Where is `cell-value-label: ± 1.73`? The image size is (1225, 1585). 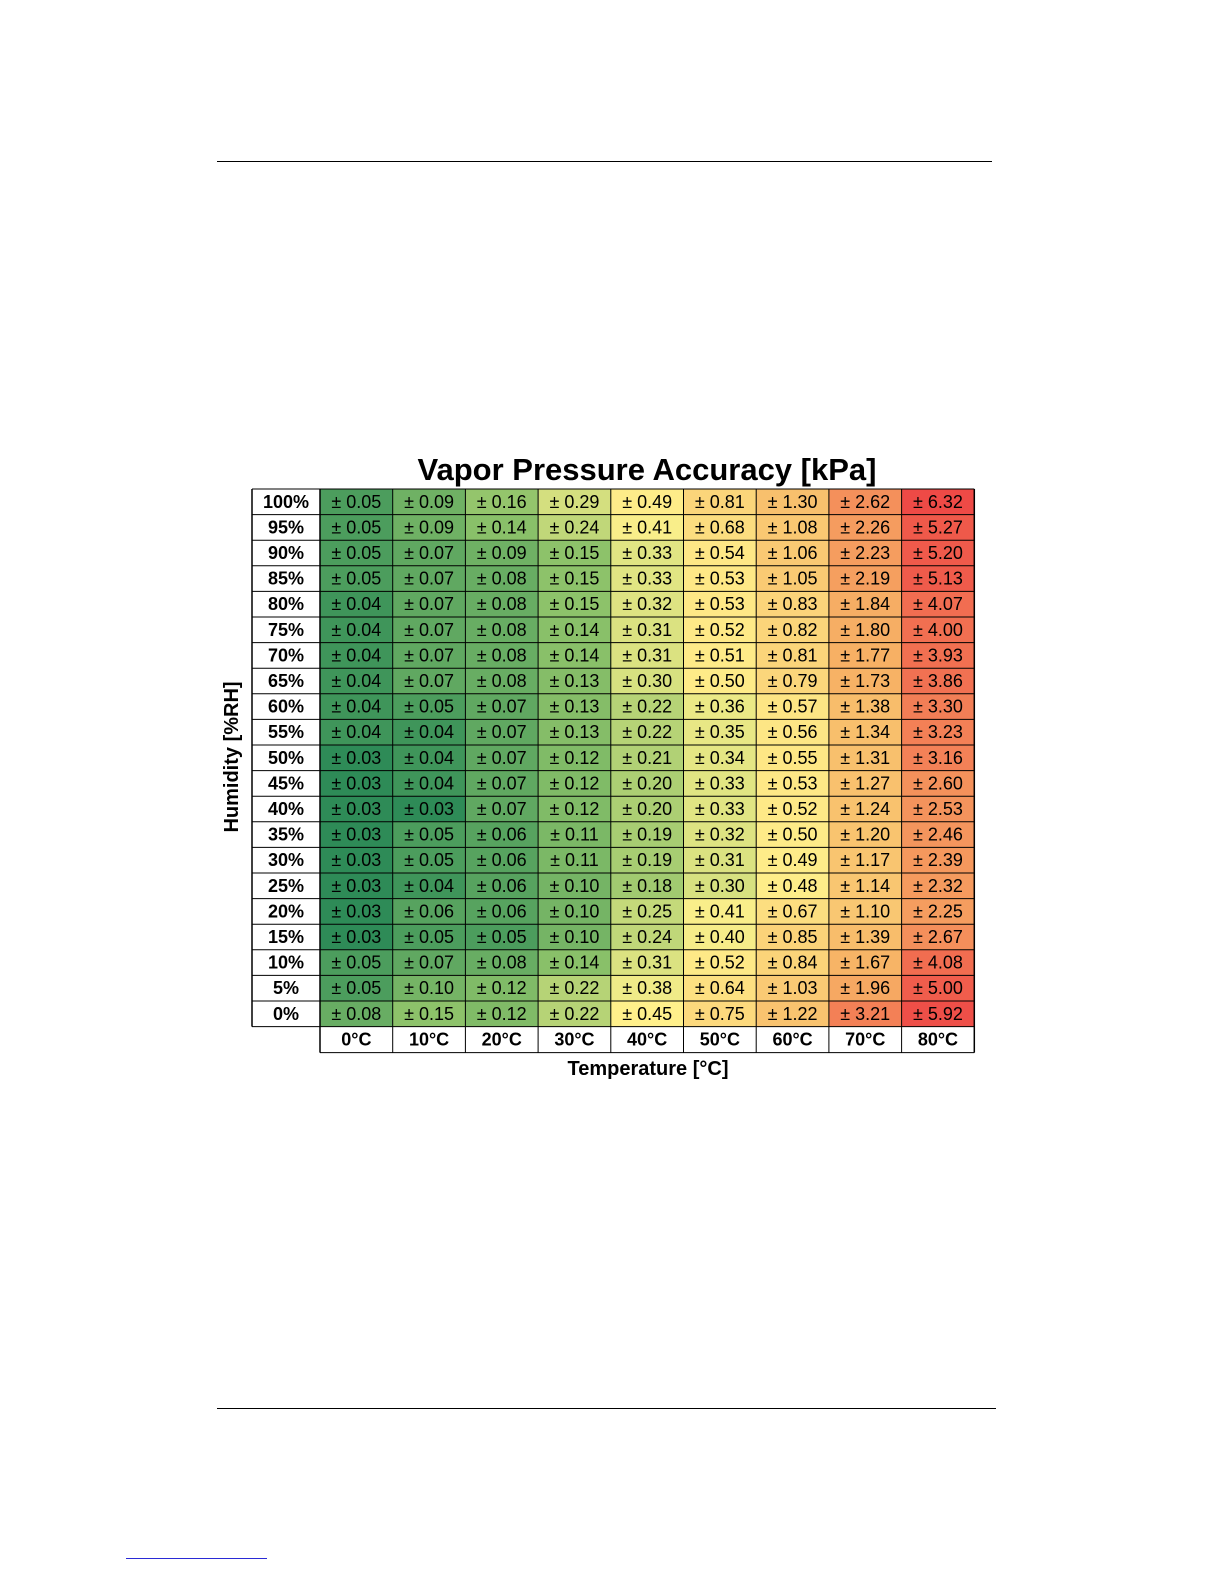
cell-value-label: ± 1.73 is located at coordinates (865, 681).